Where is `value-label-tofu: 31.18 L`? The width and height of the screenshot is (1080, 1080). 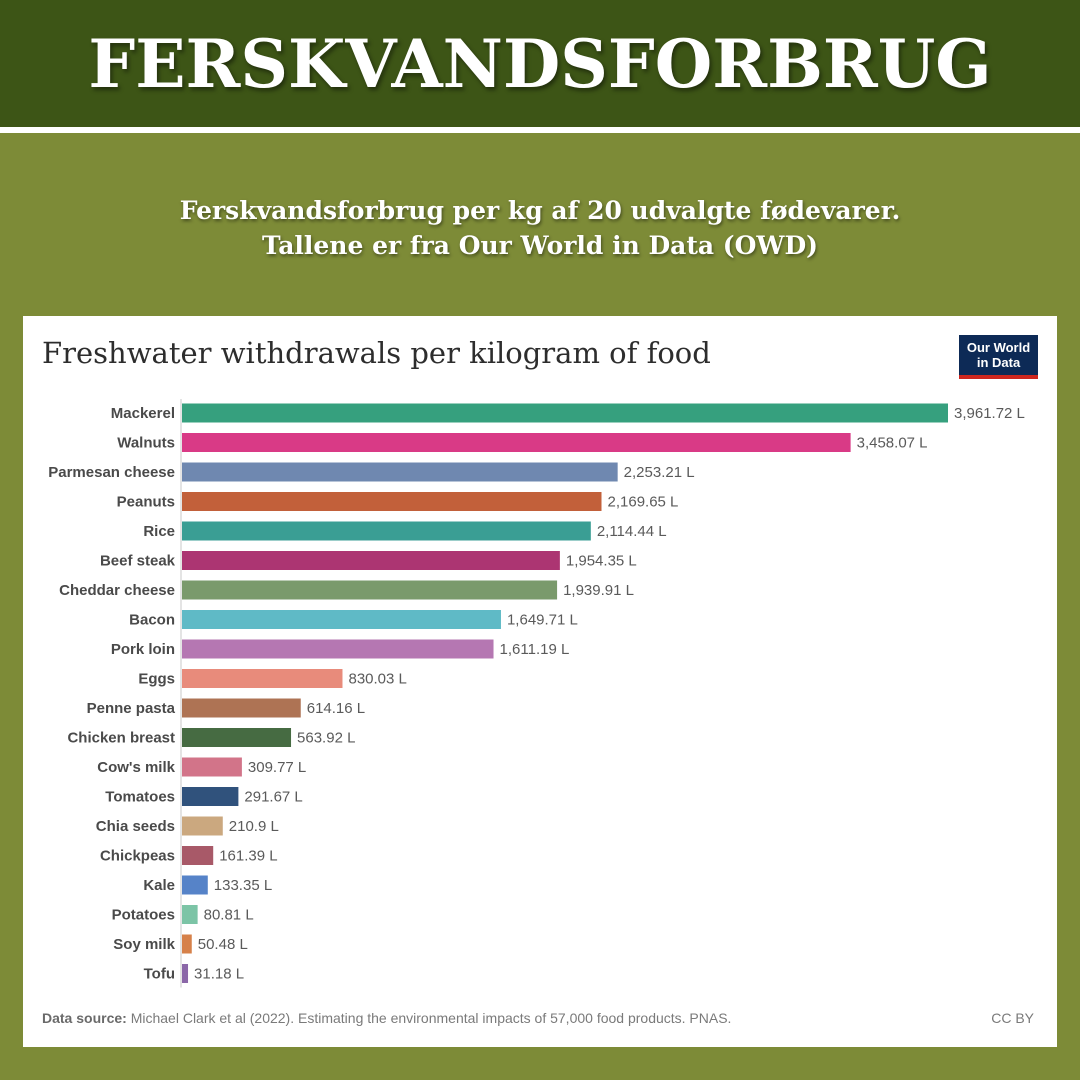 value-label-tofu: 31.18 L is located at coordinates (219, 974).